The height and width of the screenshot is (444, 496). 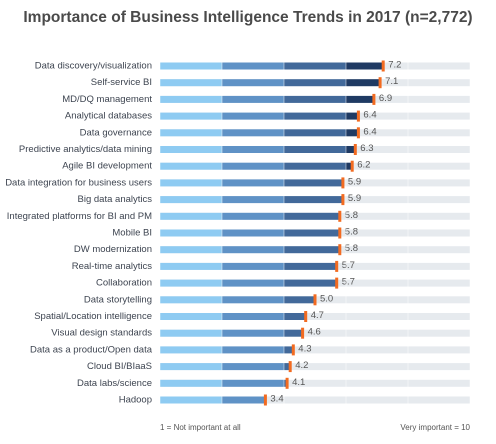 What do you see at coordinates (116, 132) in the screenshot?
I see `category-label: Data governance` at bounding box center [116, 132].